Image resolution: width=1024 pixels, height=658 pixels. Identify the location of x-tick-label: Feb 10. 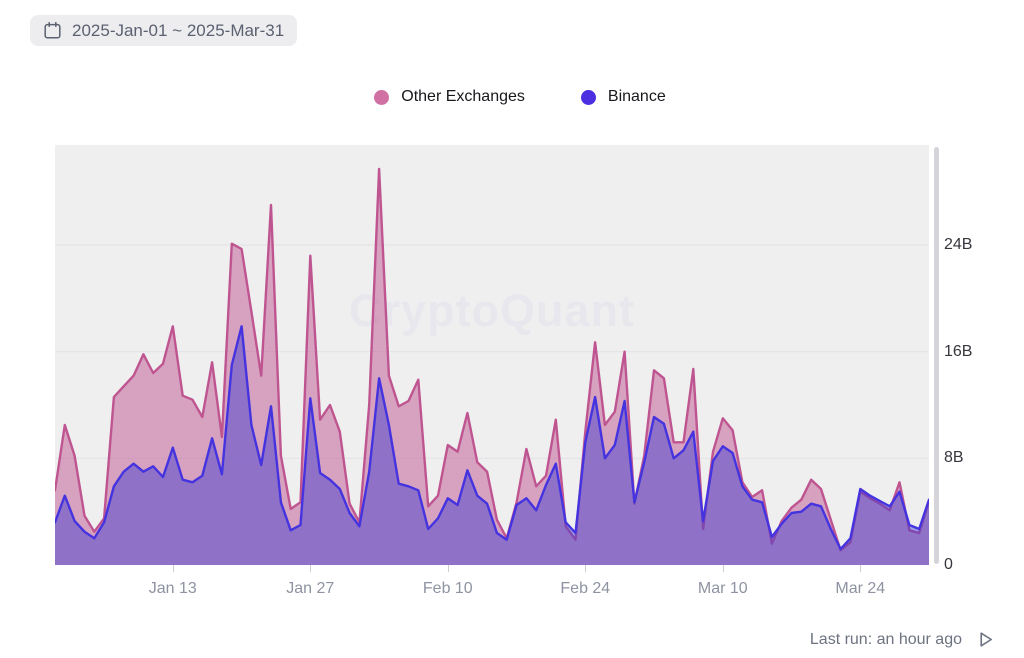
(447, 588).